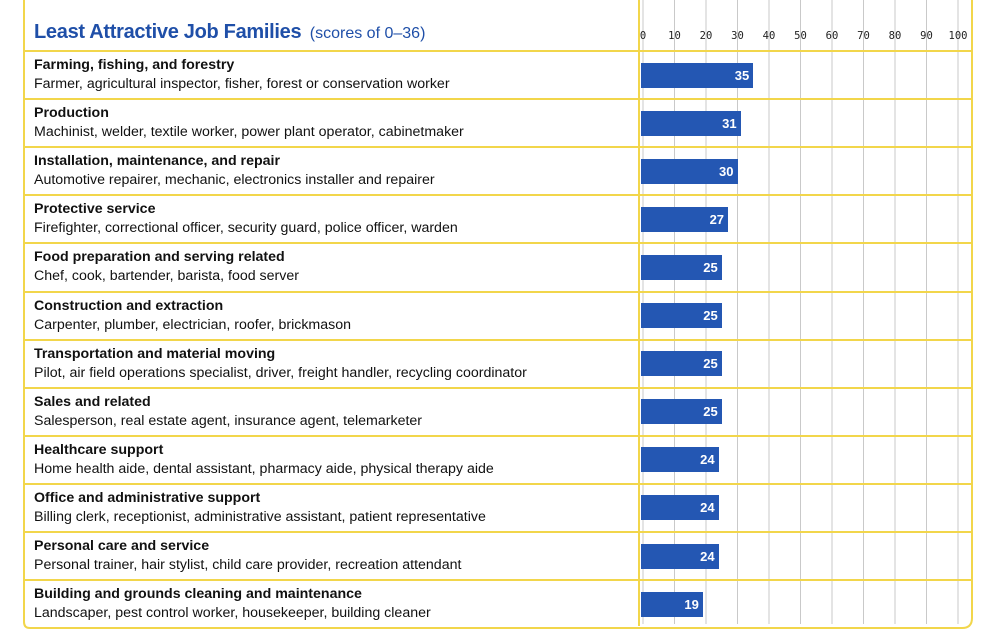  I want to click on x-tick-label: 20, so click(706, 36).